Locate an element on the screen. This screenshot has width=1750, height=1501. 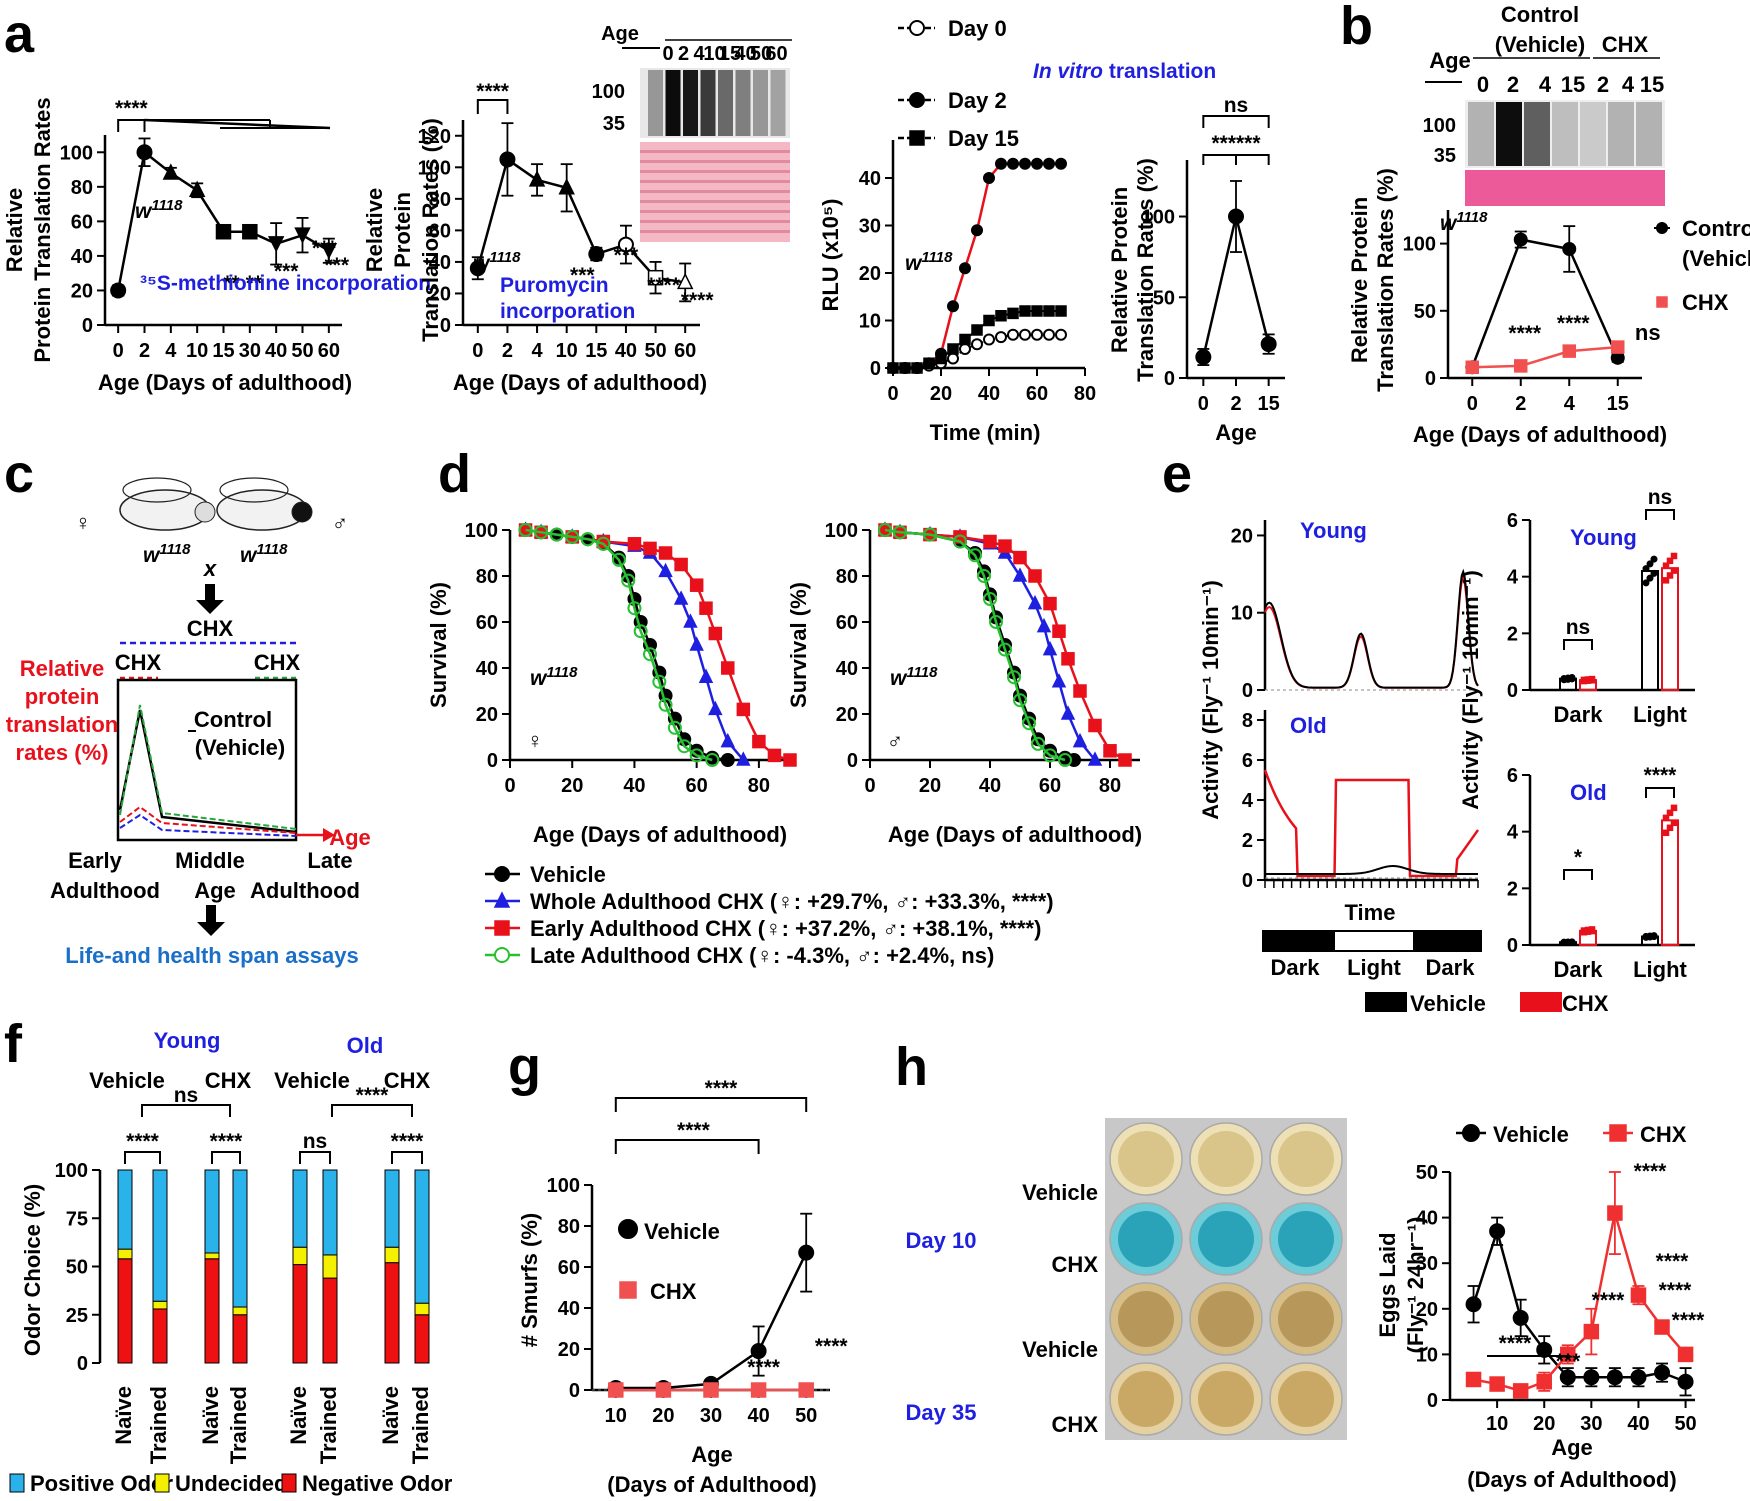
legend-swatch is located at coordinates (162, 1483).